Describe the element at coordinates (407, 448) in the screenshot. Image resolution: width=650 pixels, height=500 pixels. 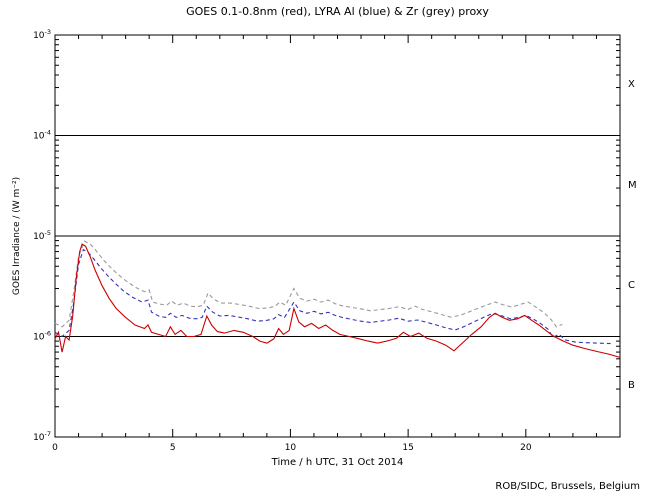
I see `x-tick-label: 15` at that location.